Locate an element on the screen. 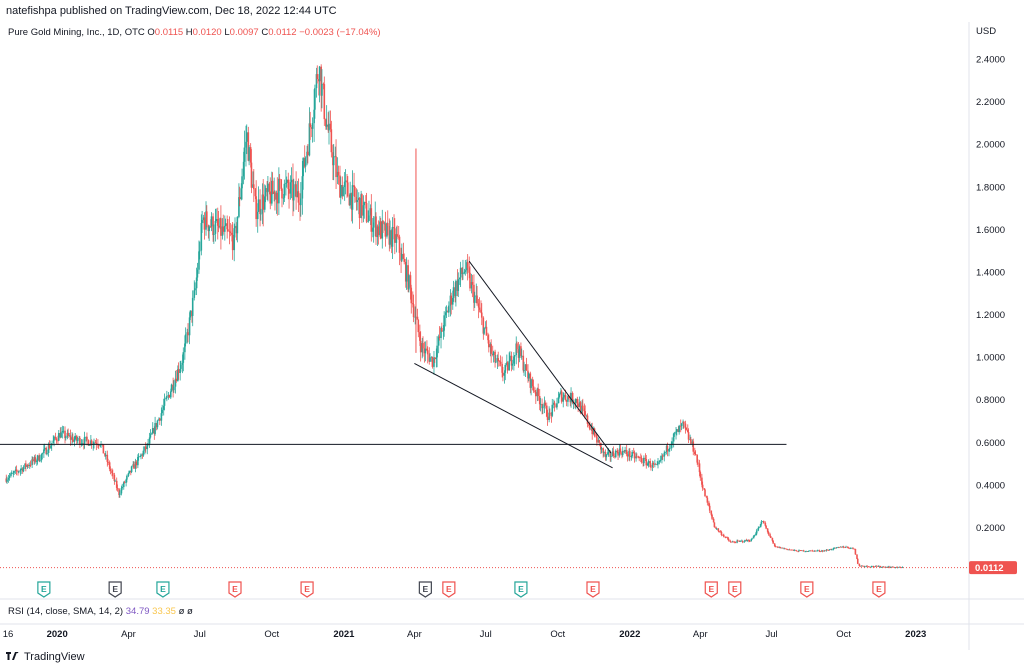 The height and width of the screenshot is (671, 1024). symbol-name: Pure Gold Mining, Inc., 1D, OTC is located at coordinates (76, 32).